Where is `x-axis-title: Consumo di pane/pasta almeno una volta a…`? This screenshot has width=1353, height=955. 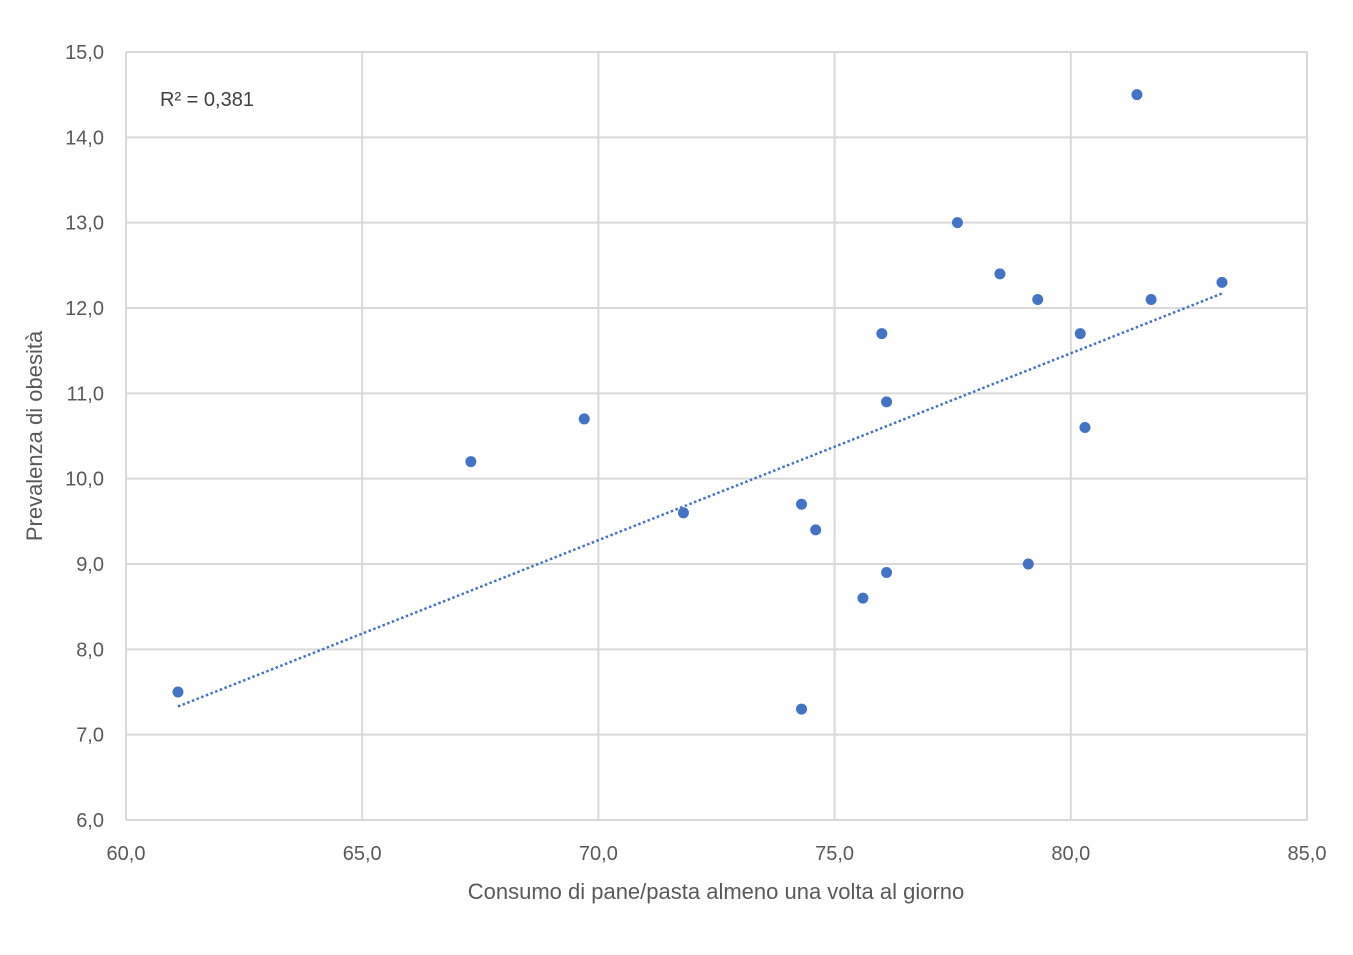 x-axis-title: Consumo di pane/pasta almeno una volta a… is located at coordinates (716, 891).